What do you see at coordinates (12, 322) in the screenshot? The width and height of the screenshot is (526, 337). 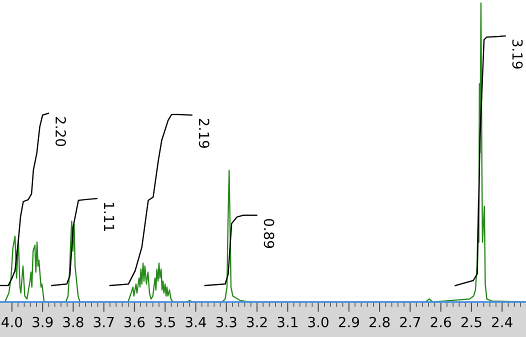 I see `x-tick-label: 4.0` at bounding box center [12, 322].